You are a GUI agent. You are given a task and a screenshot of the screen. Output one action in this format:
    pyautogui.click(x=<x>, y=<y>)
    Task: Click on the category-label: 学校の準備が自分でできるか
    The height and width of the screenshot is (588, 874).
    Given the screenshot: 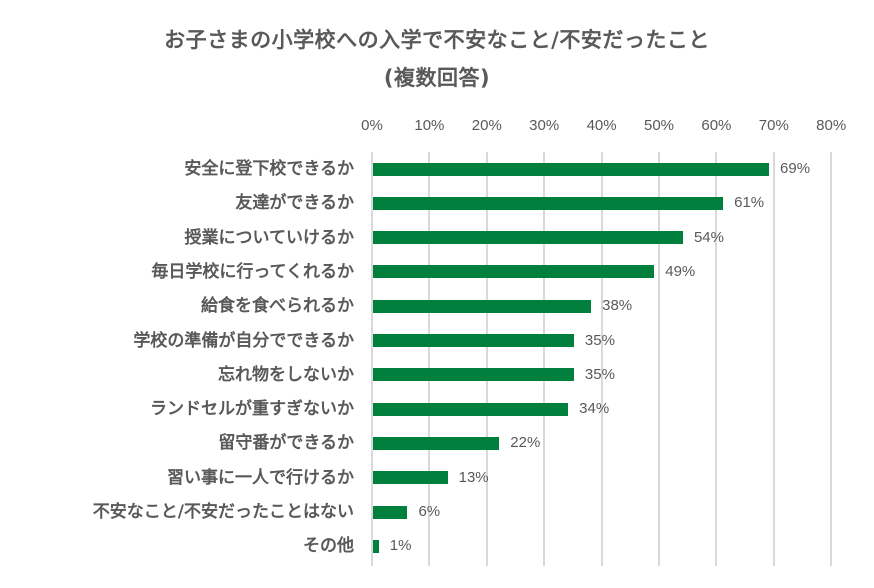 What is the action you would take?
    pyautogui.click(x=243, y=340)
    